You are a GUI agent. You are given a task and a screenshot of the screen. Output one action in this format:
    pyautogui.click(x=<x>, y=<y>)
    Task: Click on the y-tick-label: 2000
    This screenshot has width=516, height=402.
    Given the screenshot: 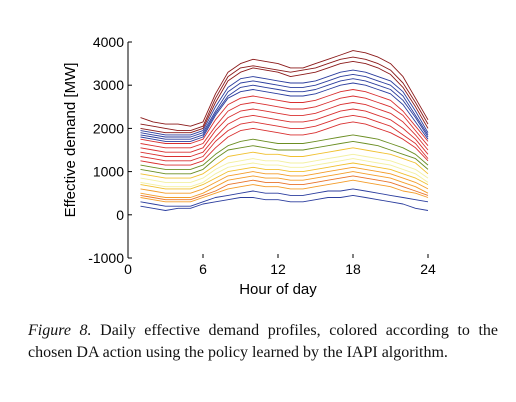 What is the action you would take?
    pyautogui.click(x=108, y=128)
    